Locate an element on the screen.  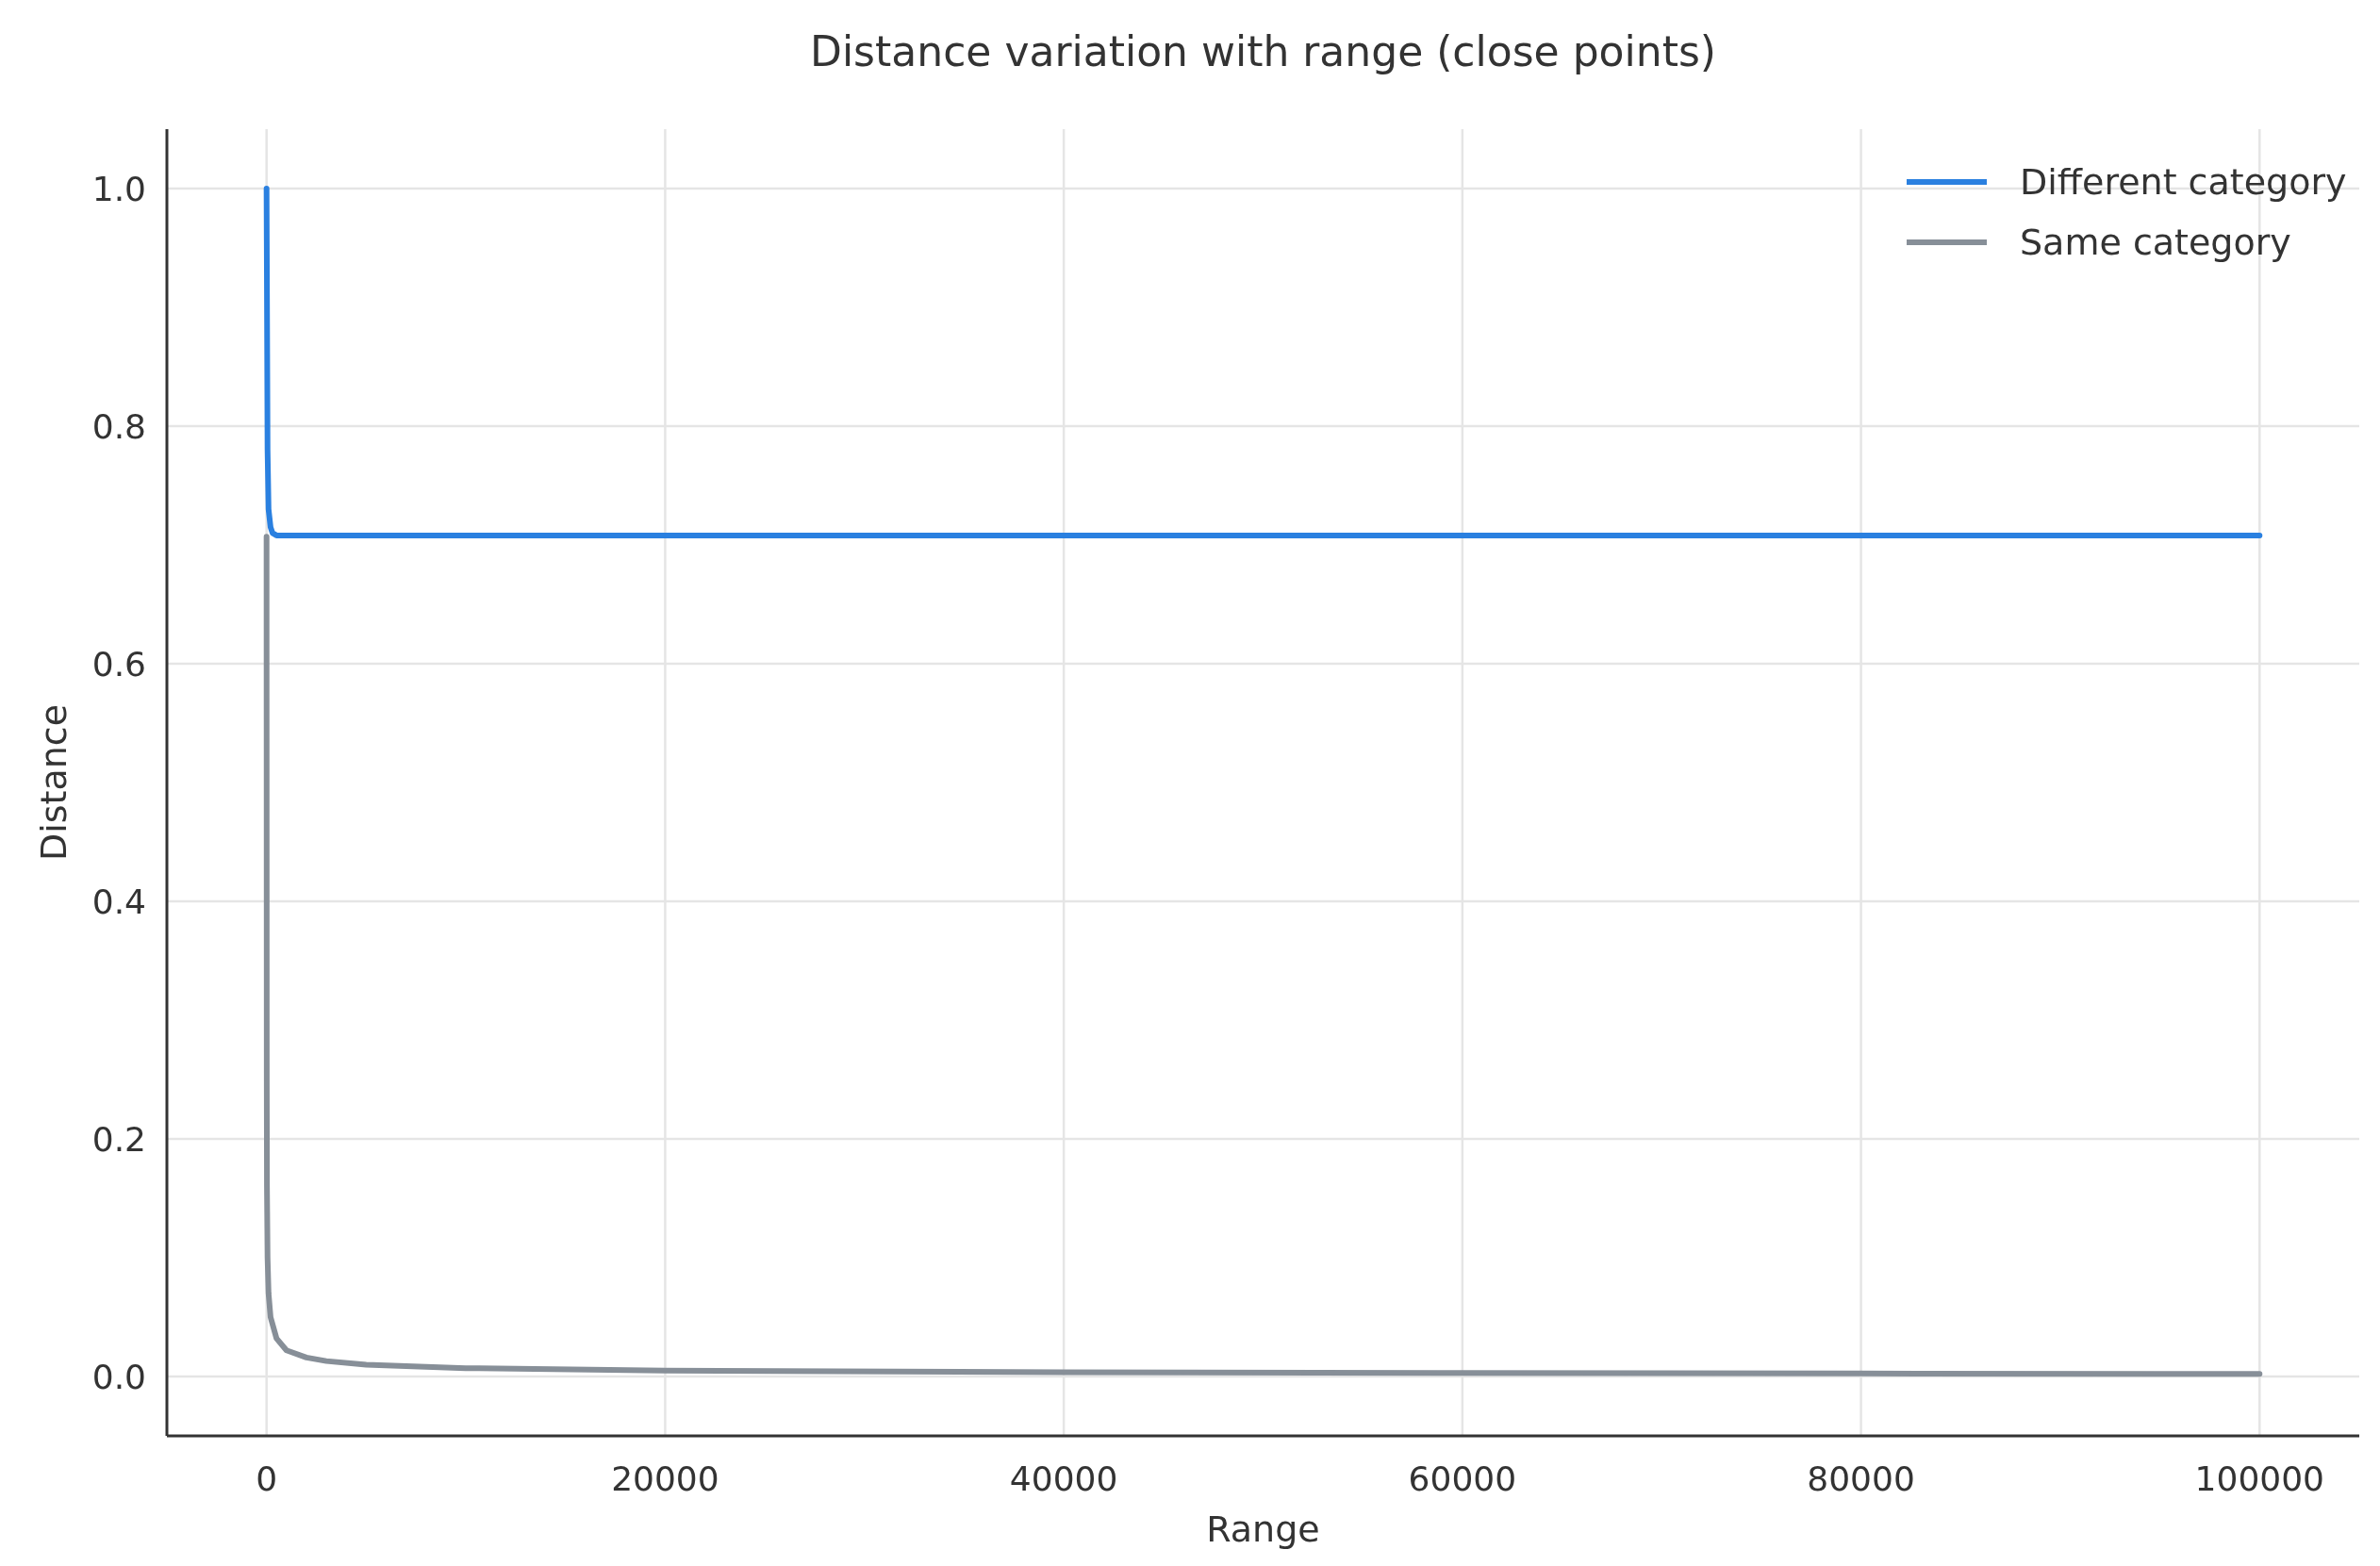
y-tick-label: 0.6 is located at coordinates (118, 664).